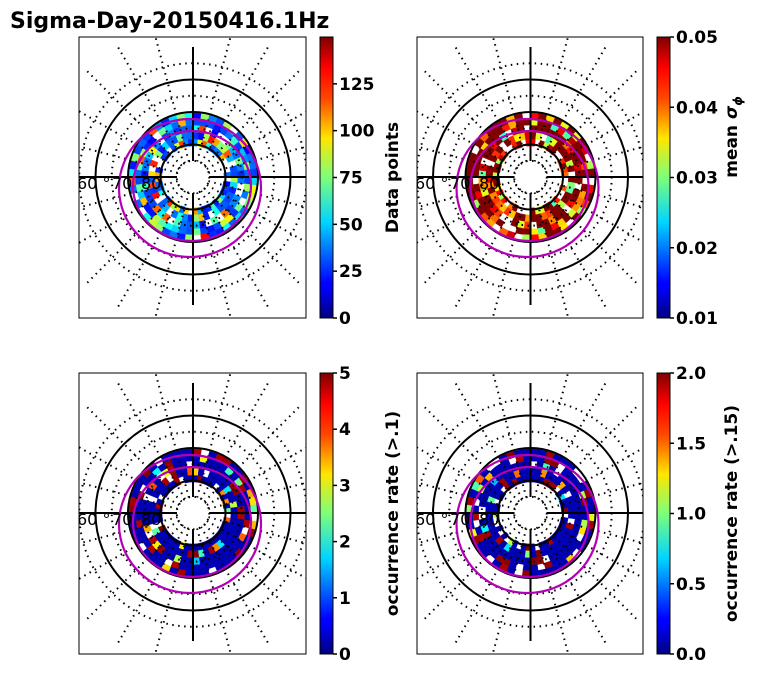 This screenshot has width=759, height=674. Describe the element at coordinates (431, 519) in the screenshot. I see `latitude-label-60: 60 °` at that location.